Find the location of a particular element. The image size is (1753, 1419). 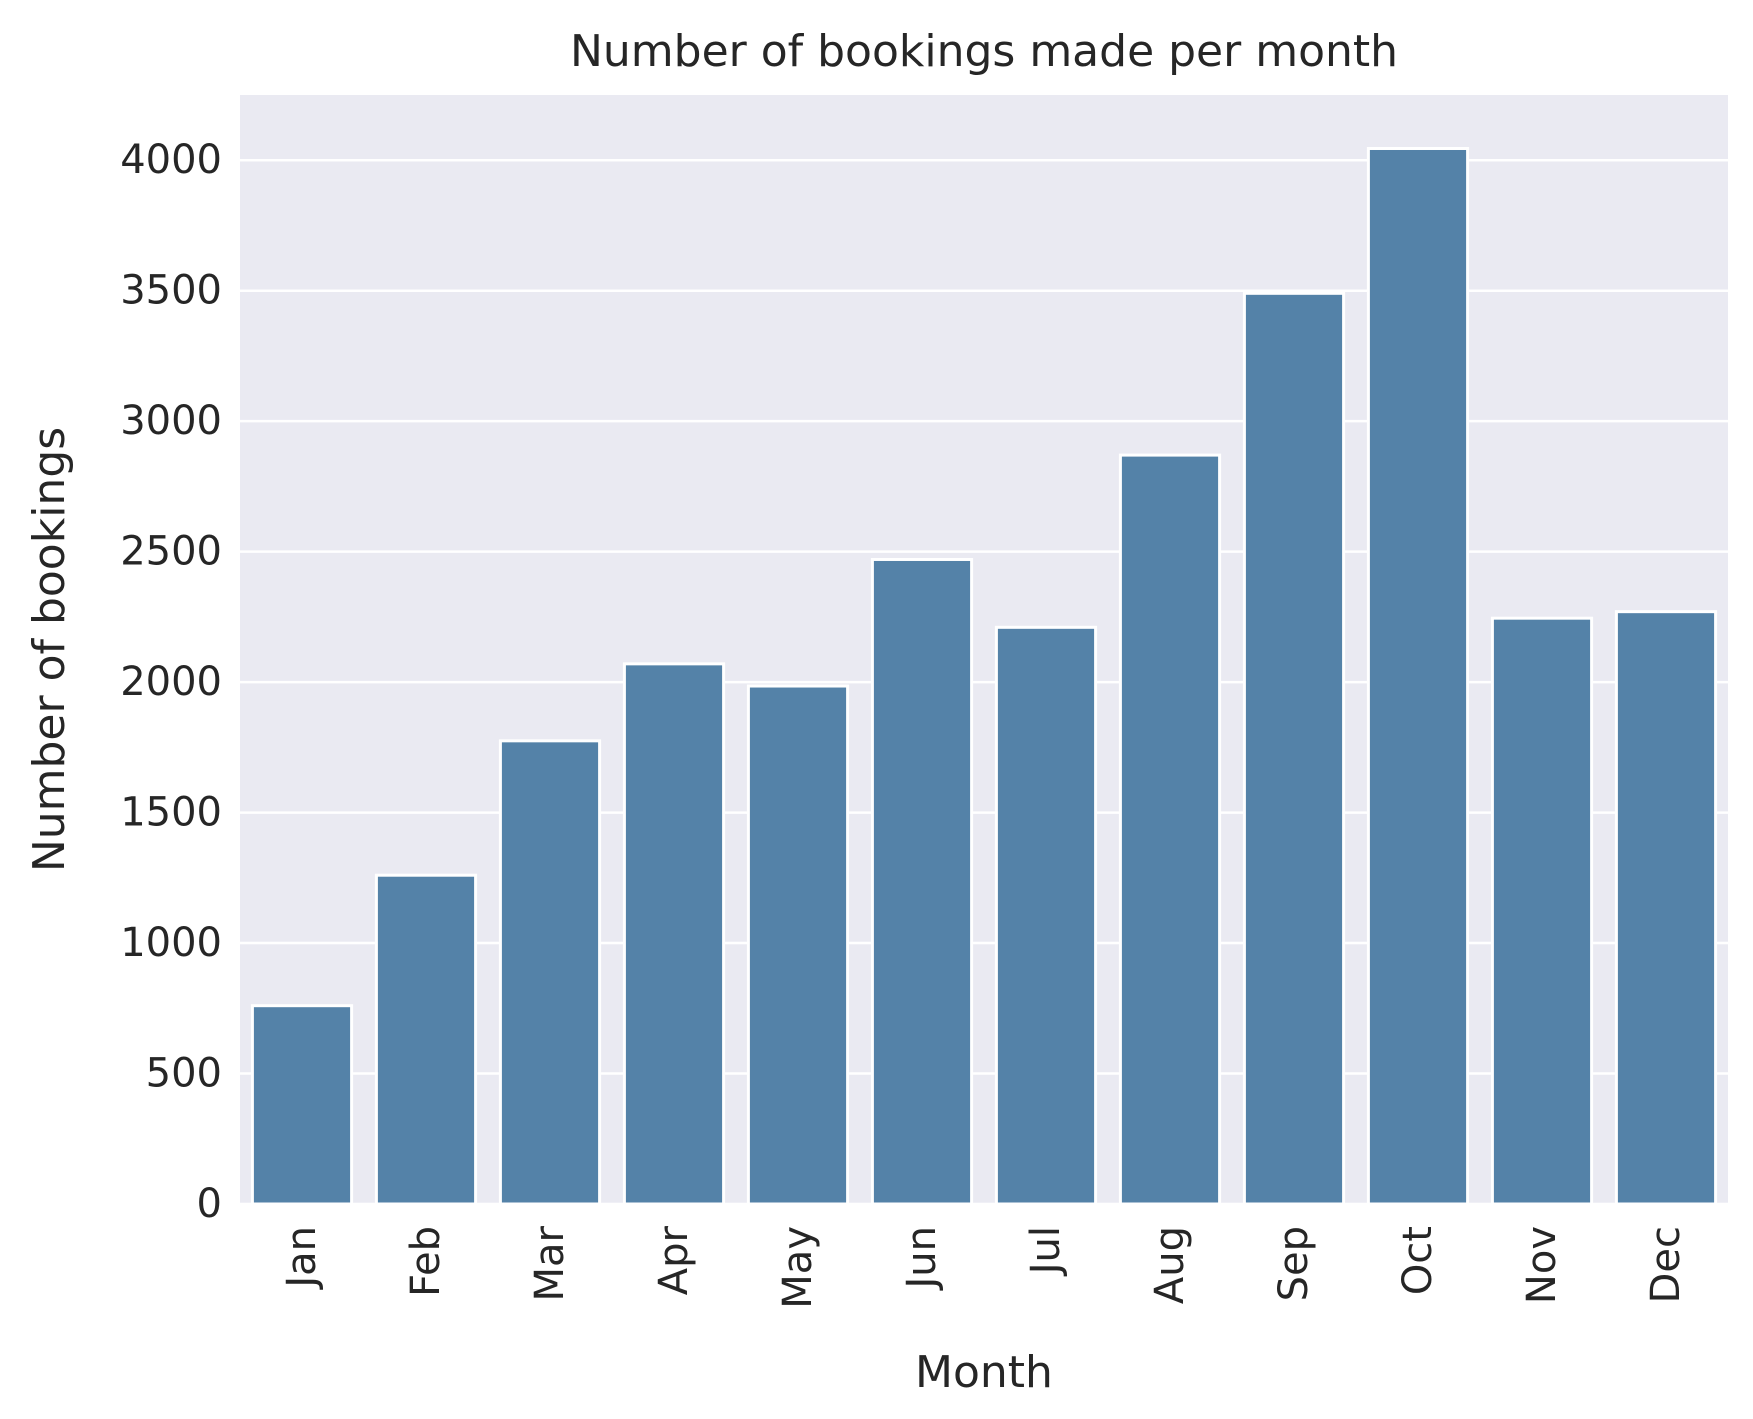

x-tick-label: Sep is located at coordinates (1294, 1263).